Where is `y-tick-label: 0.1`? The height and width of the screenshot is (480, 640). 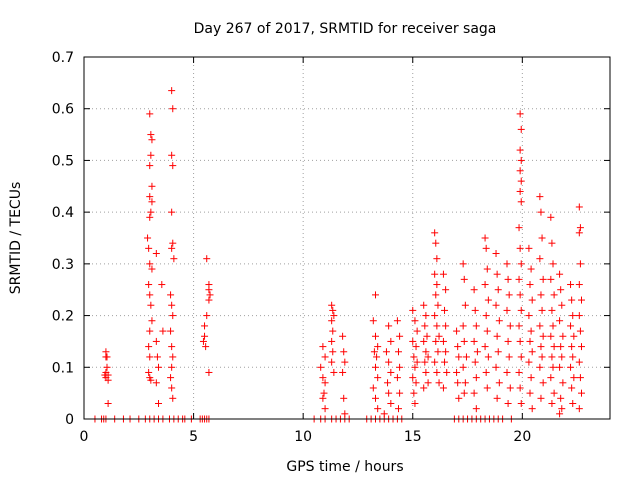 y-tick-label: 0.1 is located at coordinates (63, 368).